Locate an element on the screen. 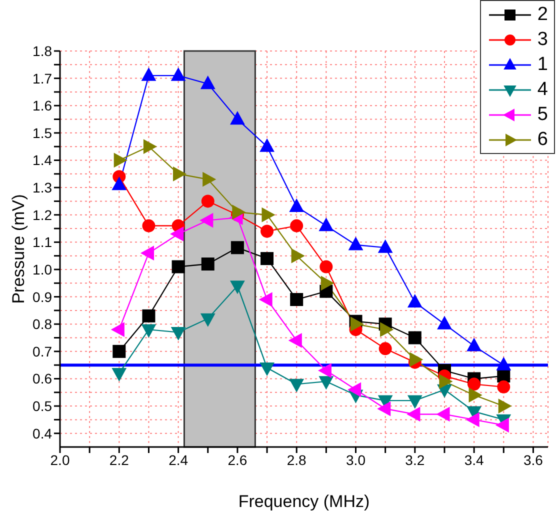 Image resolution: width=559 pixels, height=515 pixels. x-tick-label: 3.4 is located at coordinates (474, 460).